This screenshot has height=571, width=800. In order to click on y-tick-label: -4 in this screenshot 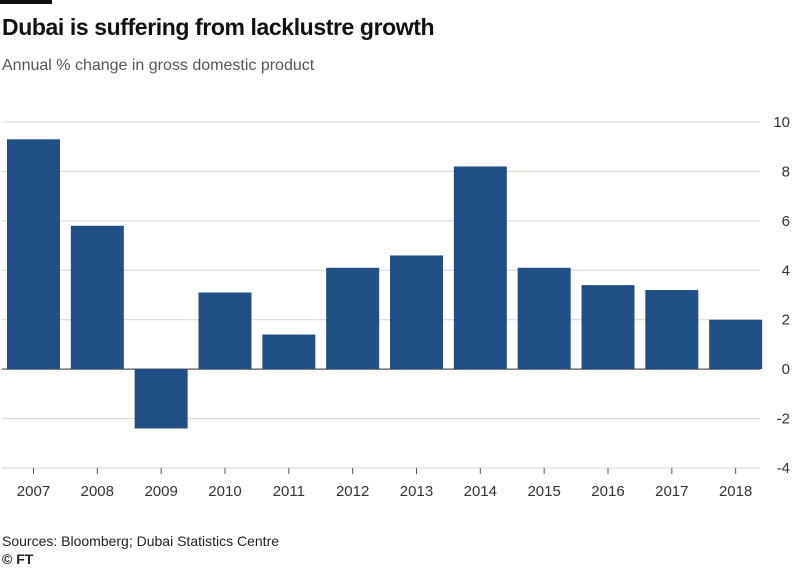, I will do `click(783, 468)`.